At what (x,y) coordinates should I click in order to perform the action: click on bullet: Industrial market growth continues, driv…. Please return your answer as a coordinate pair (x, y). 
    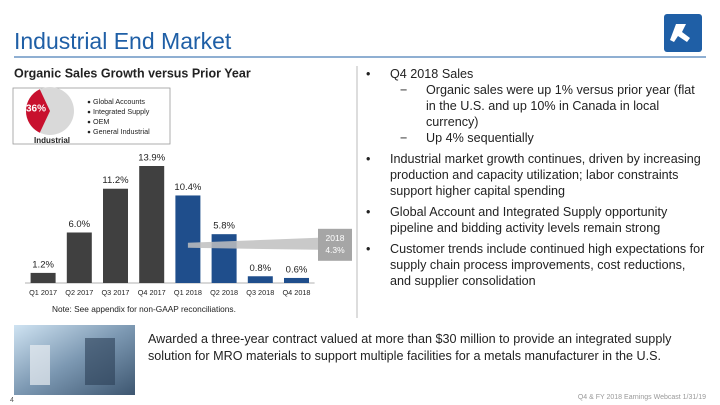
    Looking at the image, I should click on (536, 175).